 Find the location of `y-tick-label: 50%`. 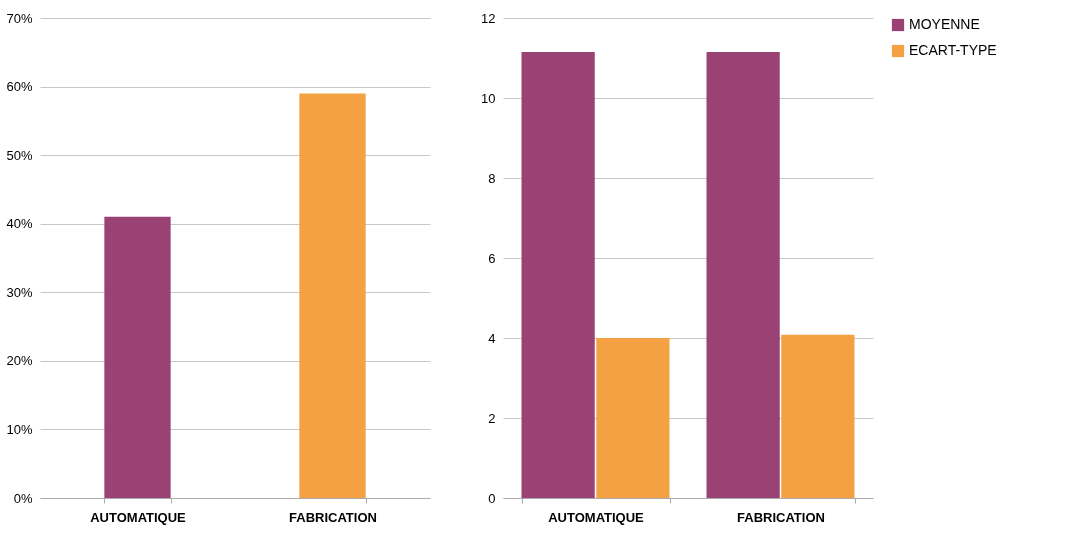

y-tick-label: 50% is located at coordinates (19, 155).